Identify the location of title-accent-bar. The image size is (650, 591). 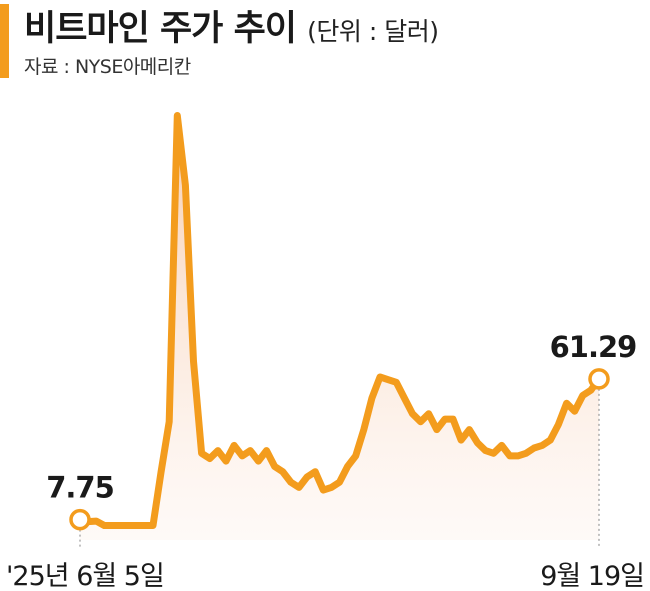
(4, 41).